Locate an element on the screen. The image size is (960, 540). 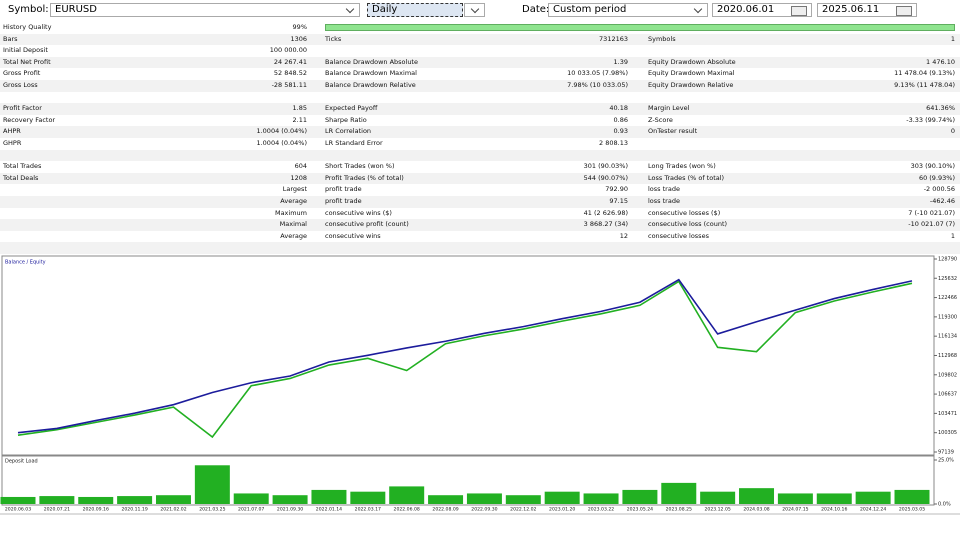
stat-label: Long Trades (won %) is located at coordinates (682, 166).